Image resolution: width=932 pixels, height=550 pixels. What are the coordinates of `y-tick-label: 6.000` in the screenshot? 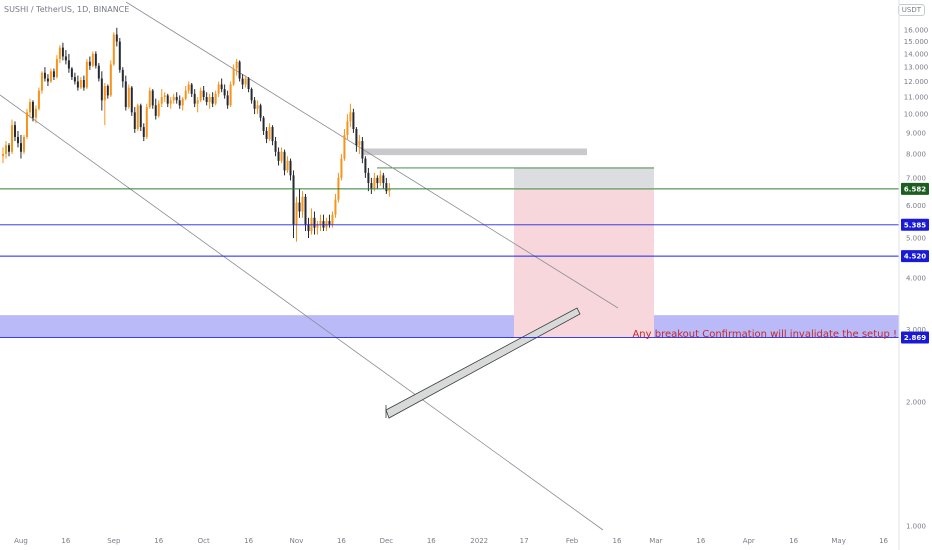 It's located at (916, 206).